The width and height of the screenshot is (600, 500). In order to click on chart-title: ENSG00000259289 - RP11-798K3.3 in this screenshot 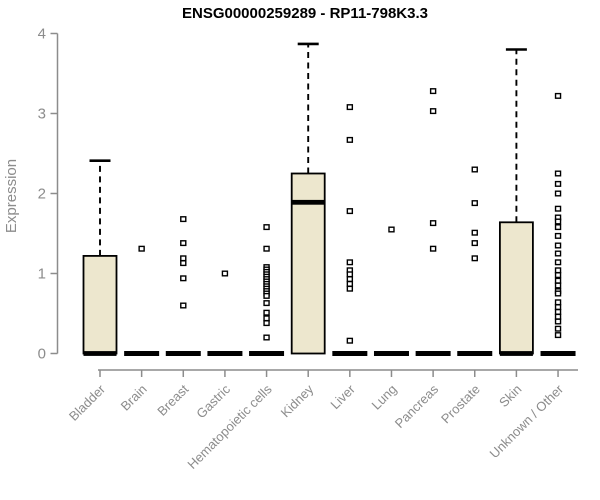, I will do `click(305, 13)`.